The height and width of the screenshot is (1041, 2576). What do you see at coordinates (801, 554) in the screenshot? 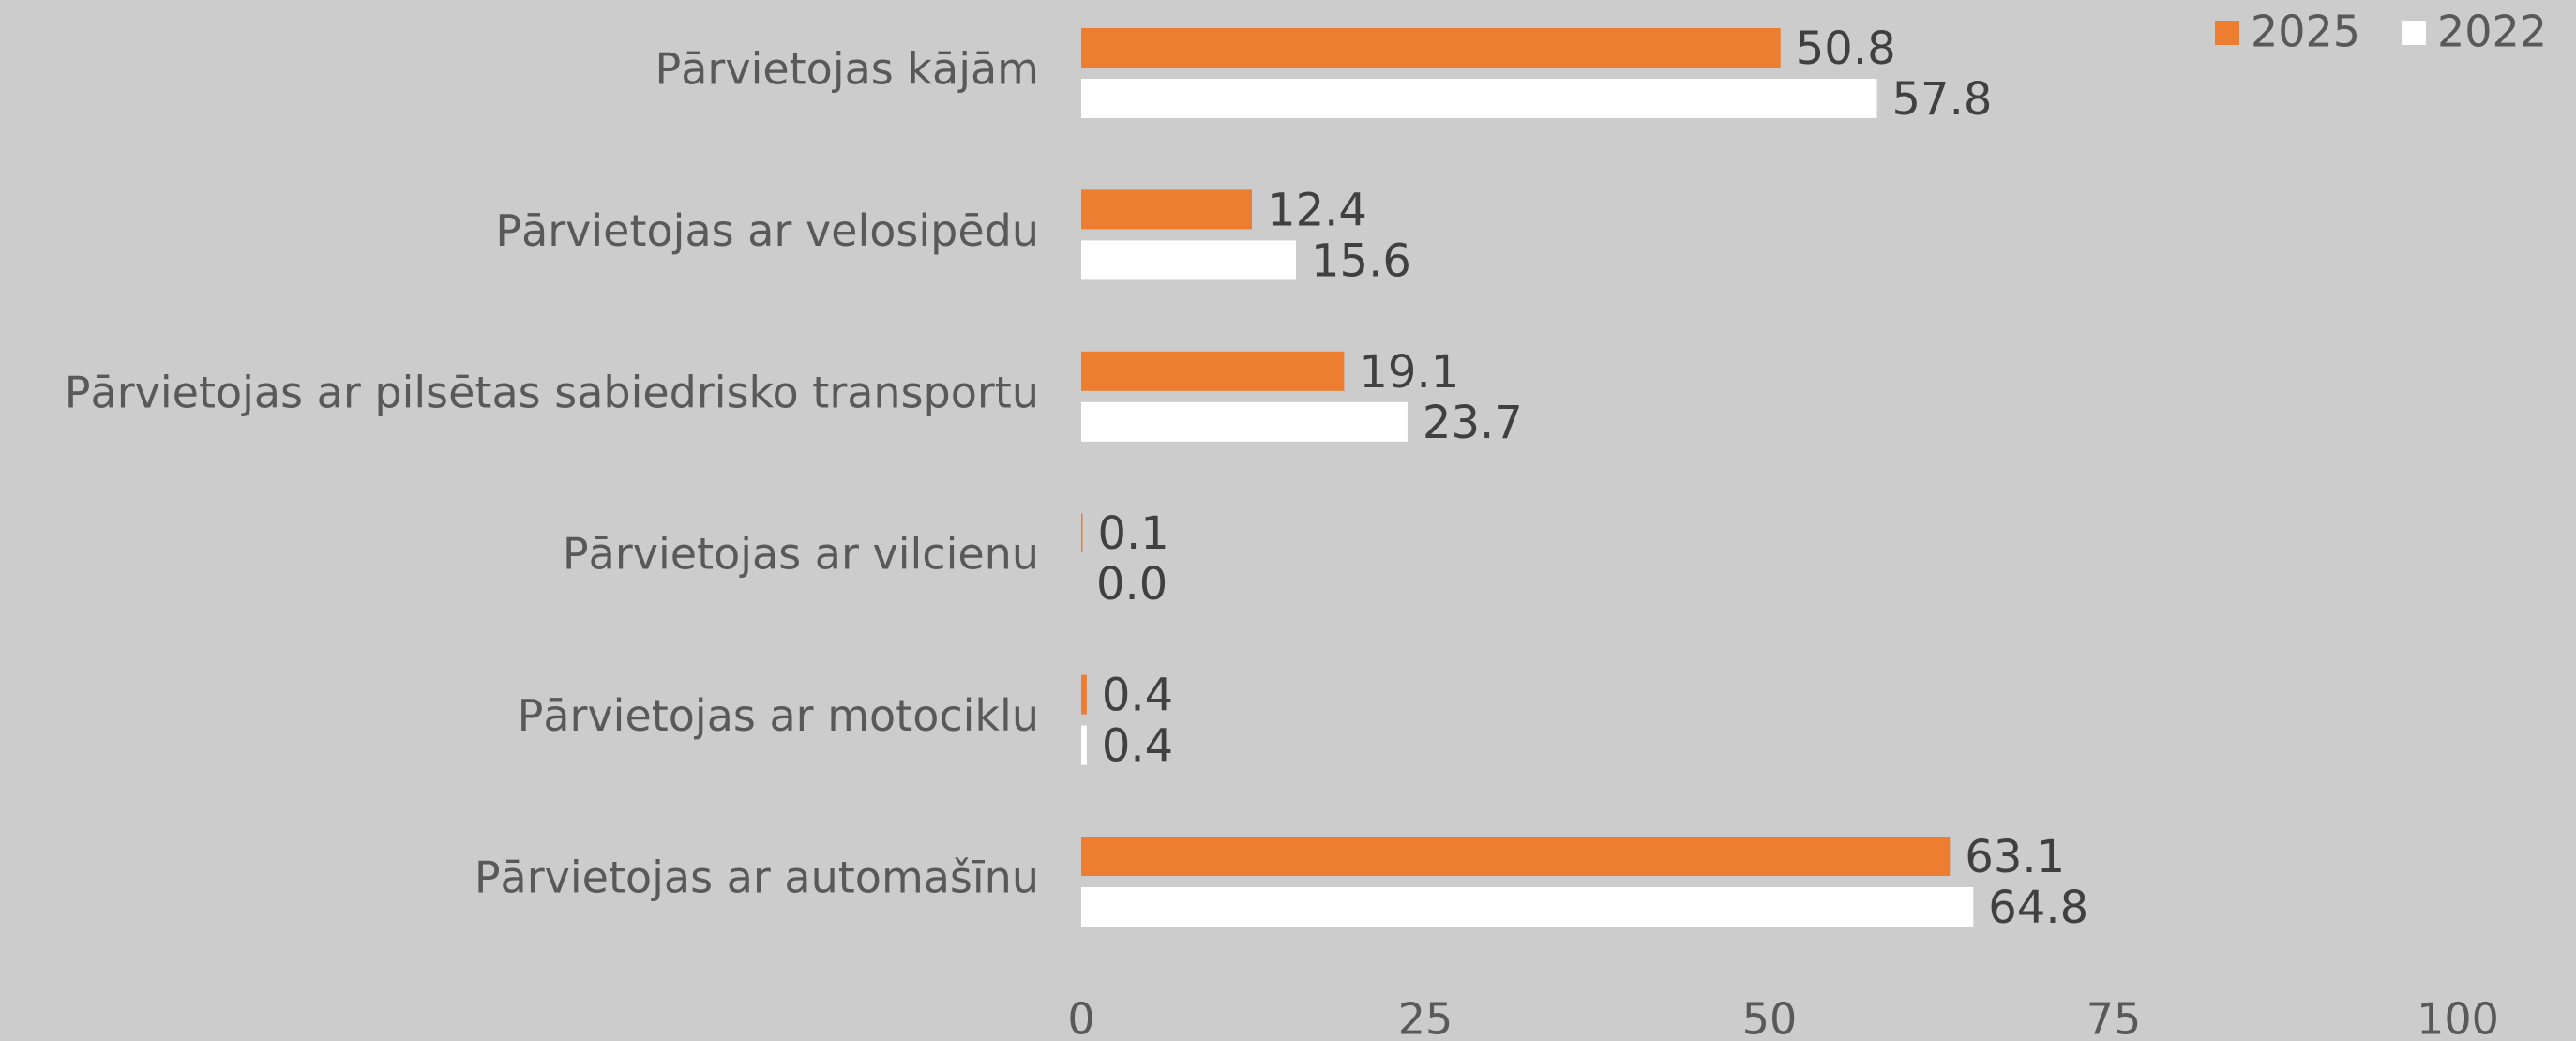
I see `category-label: Pārvietojas ar vilcienu` at bounding box center [801, 554].